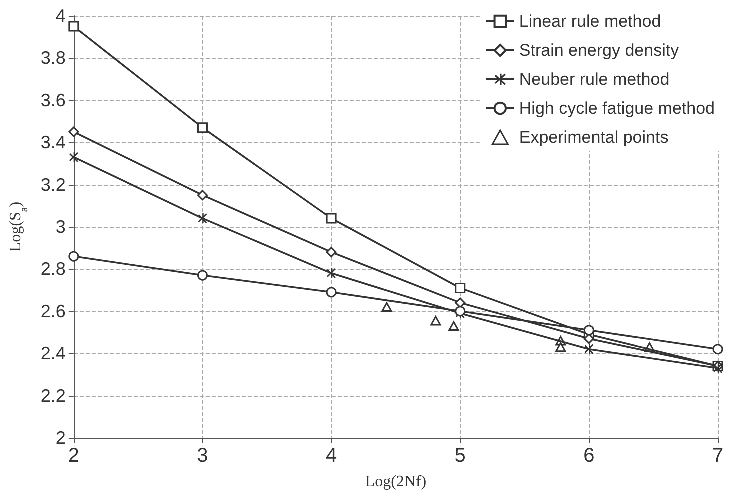  Describe the element at coordinates (53, 396) in the screenshot. I see `y-tick-label: 2.2` at that location.